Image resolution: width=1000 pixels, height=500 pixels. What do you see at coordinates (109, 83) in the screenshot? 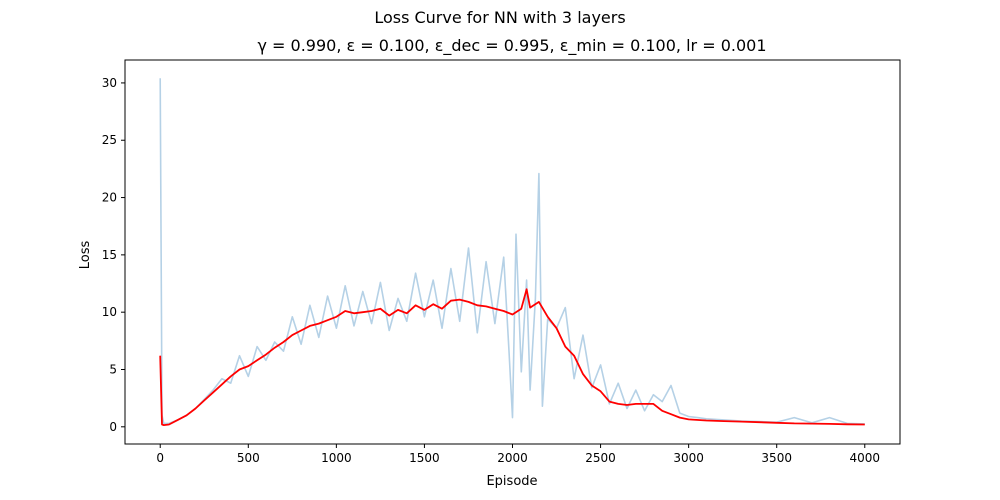
I see `y-tick-label: 30` at bounding box center [109, 83].